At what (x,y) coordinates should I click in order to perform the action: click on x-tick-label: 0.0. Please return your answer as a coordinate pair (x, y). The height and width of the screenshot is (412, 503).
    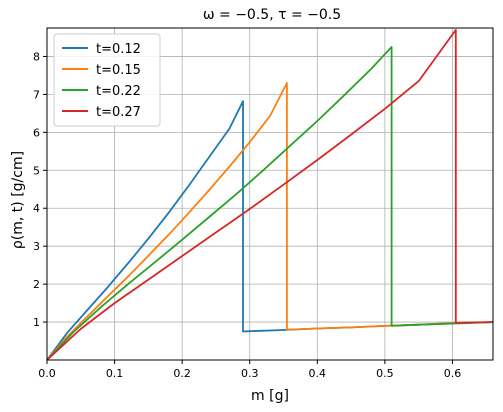
    Looking at the image, I should click on (47, 373).